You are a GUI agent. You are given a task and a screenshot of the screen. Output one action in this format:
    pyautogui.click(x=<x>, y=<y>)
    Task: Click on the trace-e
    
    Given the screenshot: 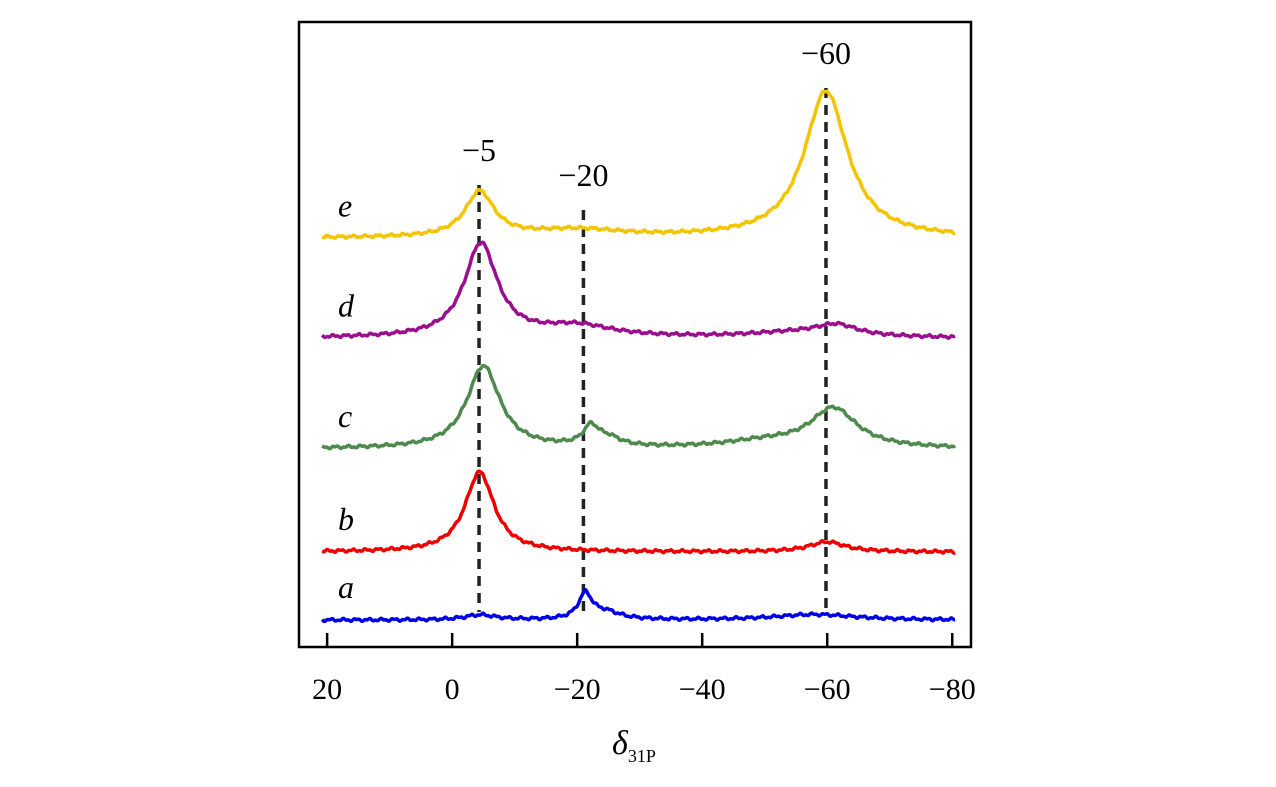 What is the action you would take?
    pyautogui.click(x=638, y=164)
    